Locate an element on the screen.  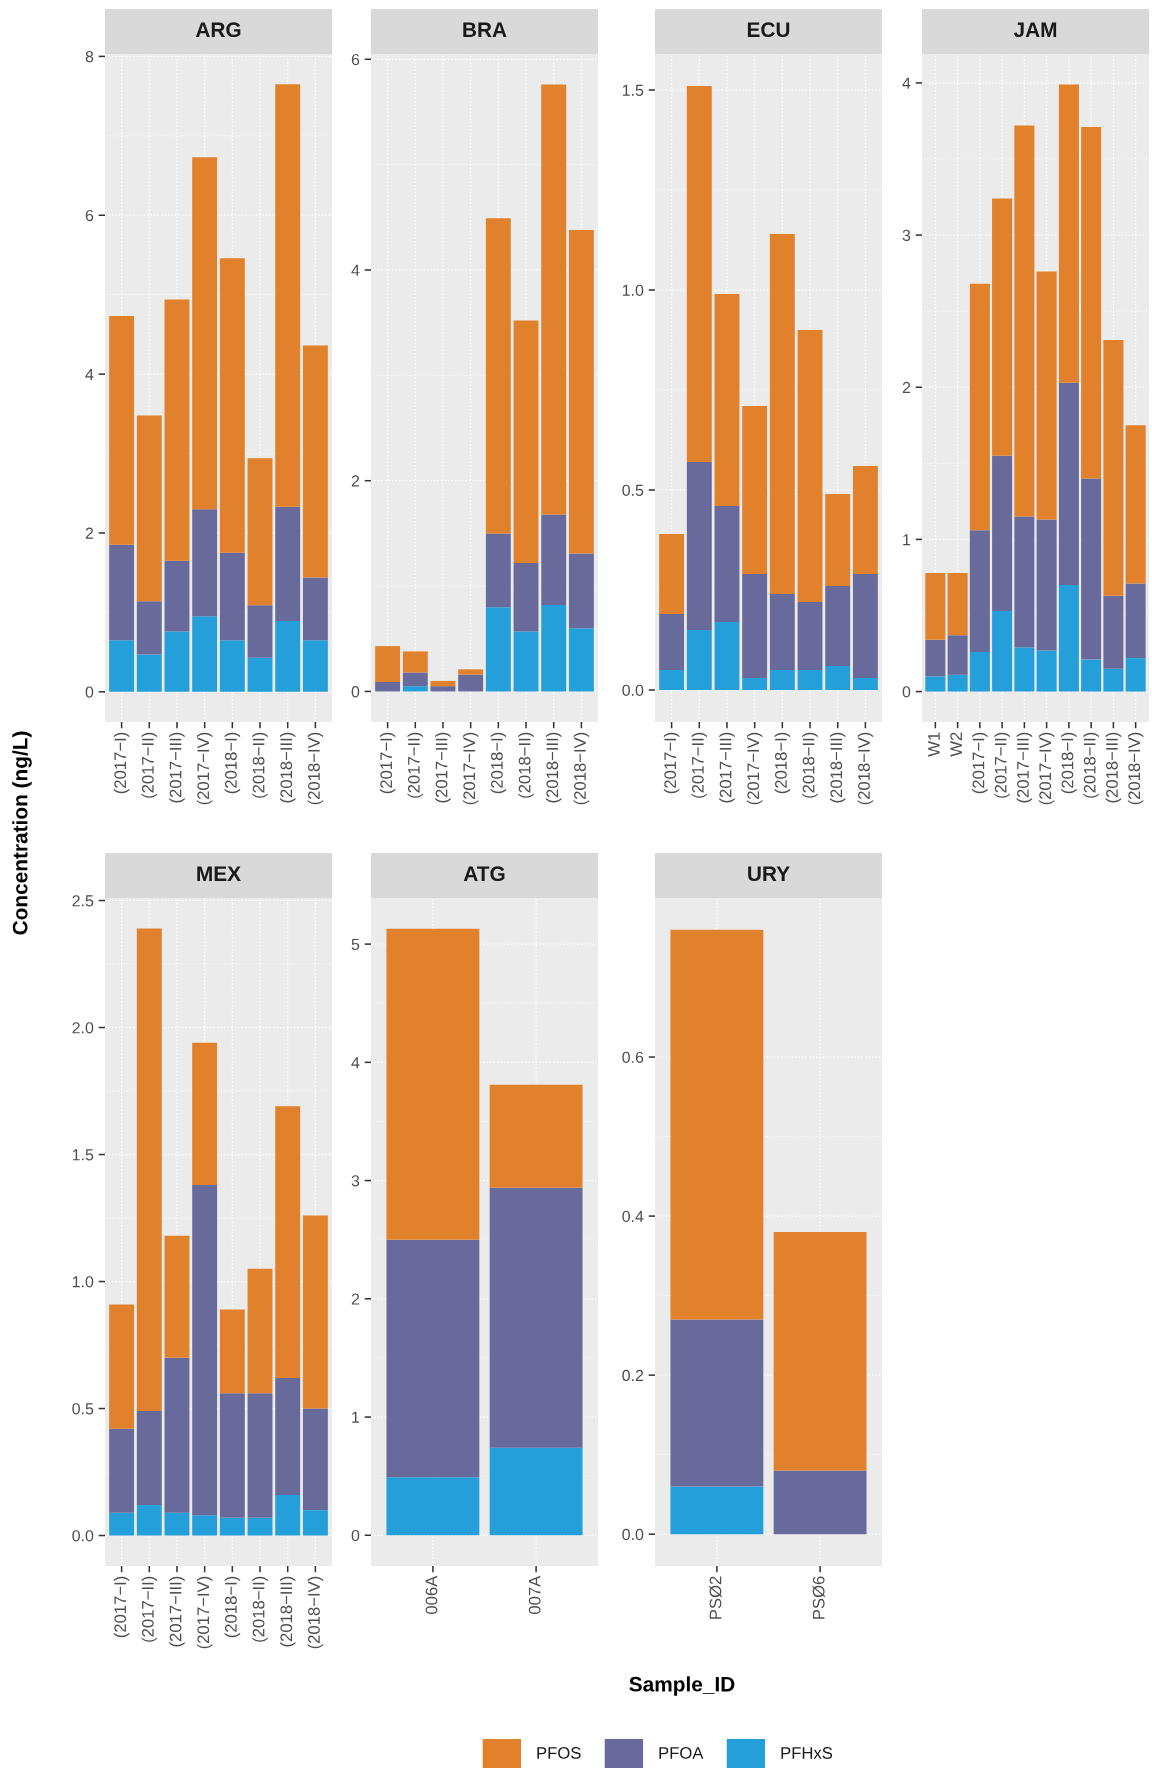
x-tick-label: 006A is located at coordinates (431, 1594).